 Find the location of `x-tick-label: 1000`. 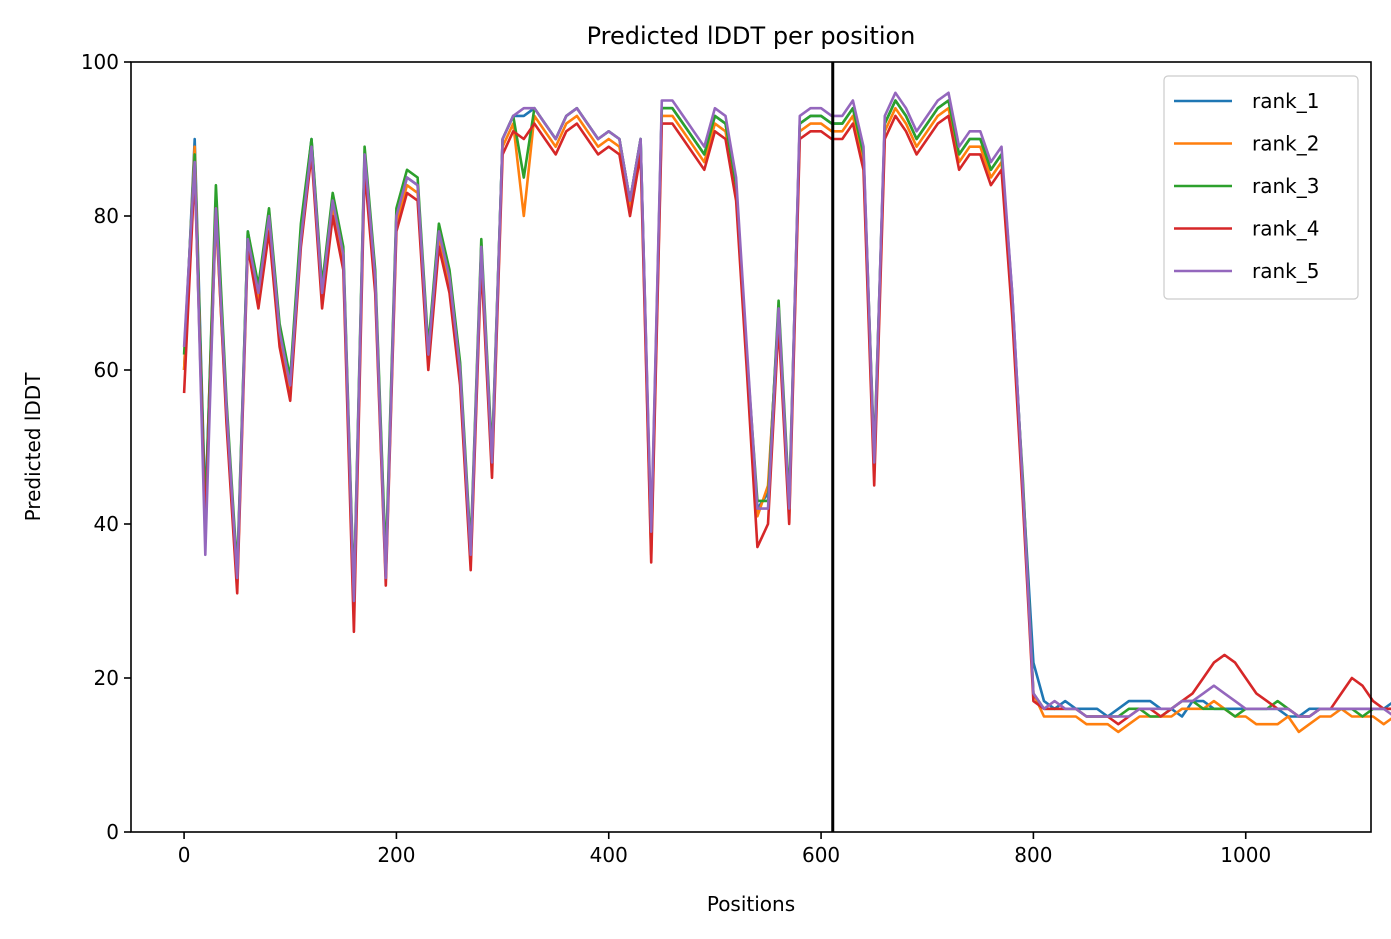

x-tick-label: 1000 is located at coordinates (1245, 855).